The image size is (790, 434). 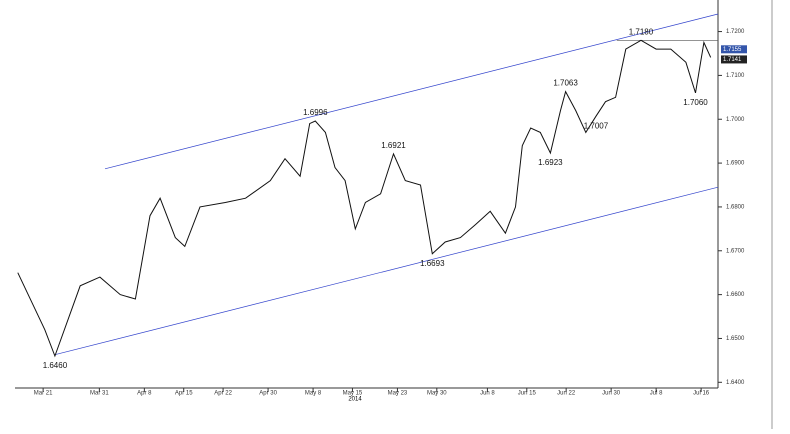 What do you see at coordinates (184, 394) in the screenshot?
I see `x-tick-label: Apr 15` at bounding box center [184, 394].